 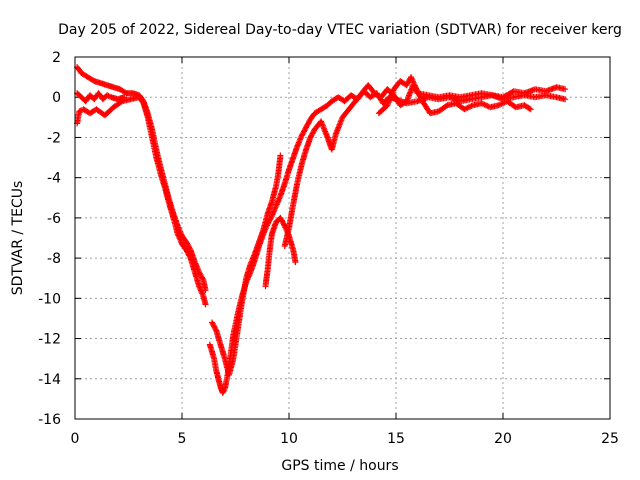 I want to click on x-tick-label: 15, so click(x=396, y=439).